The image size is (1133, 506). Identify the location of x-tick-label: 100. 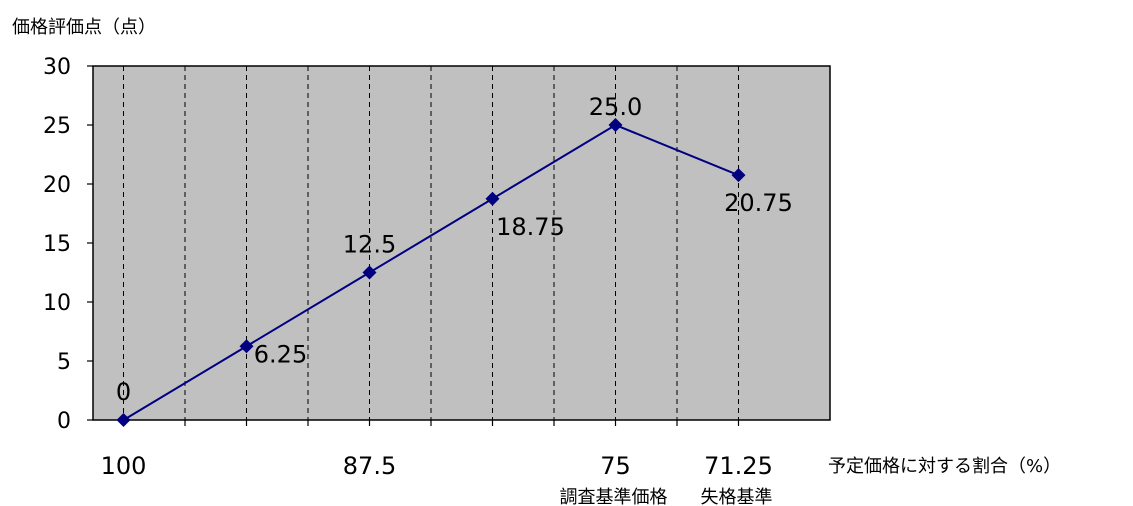
(124, 466).